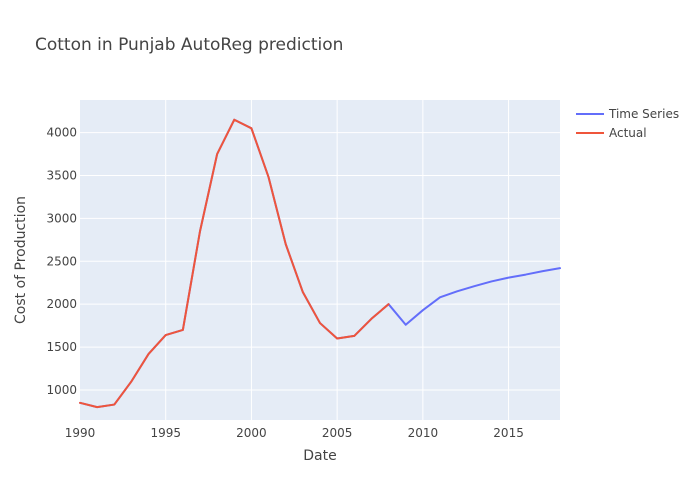 Image resolution: width=700 pixels, height=504 pixels. Describe the element at coordinates (61, 175) in the screenshot. I see `y-tick-label: 3500` at that location.